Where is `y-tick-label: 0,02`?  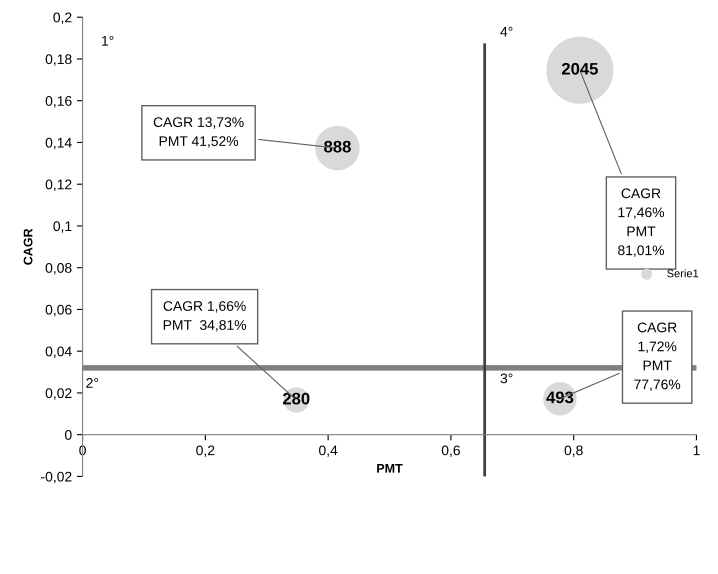
y-tick-label: 0,02 is located at coordinates (59, 394).